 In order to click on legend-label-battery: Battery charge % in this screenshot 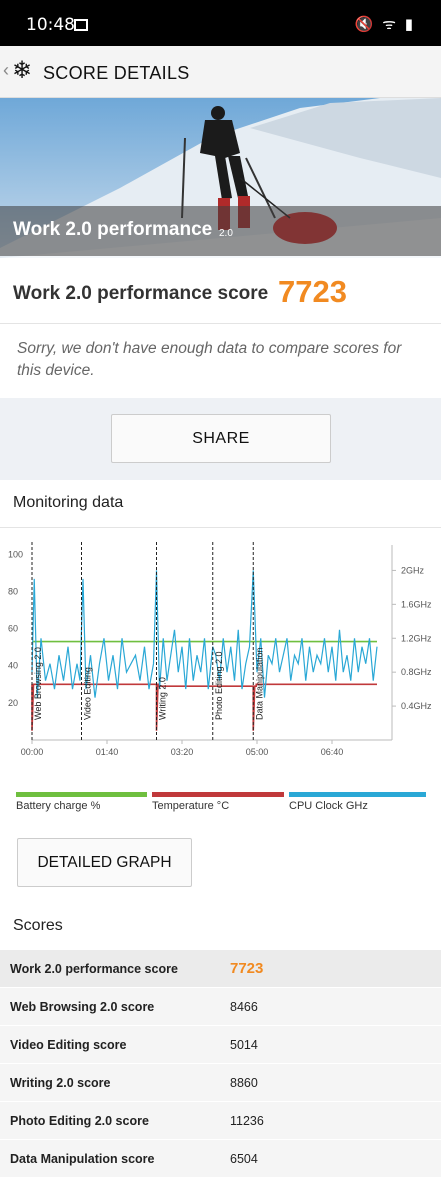, I will do `click(58, 806)`.